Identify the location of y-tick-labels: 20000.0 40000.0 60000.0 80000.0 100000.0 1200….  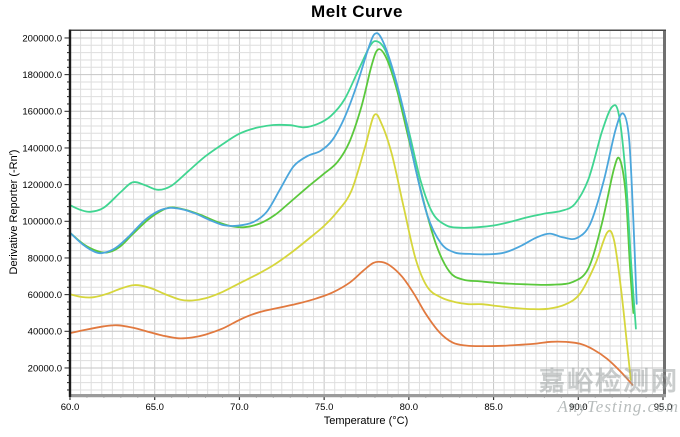
(42, 203).